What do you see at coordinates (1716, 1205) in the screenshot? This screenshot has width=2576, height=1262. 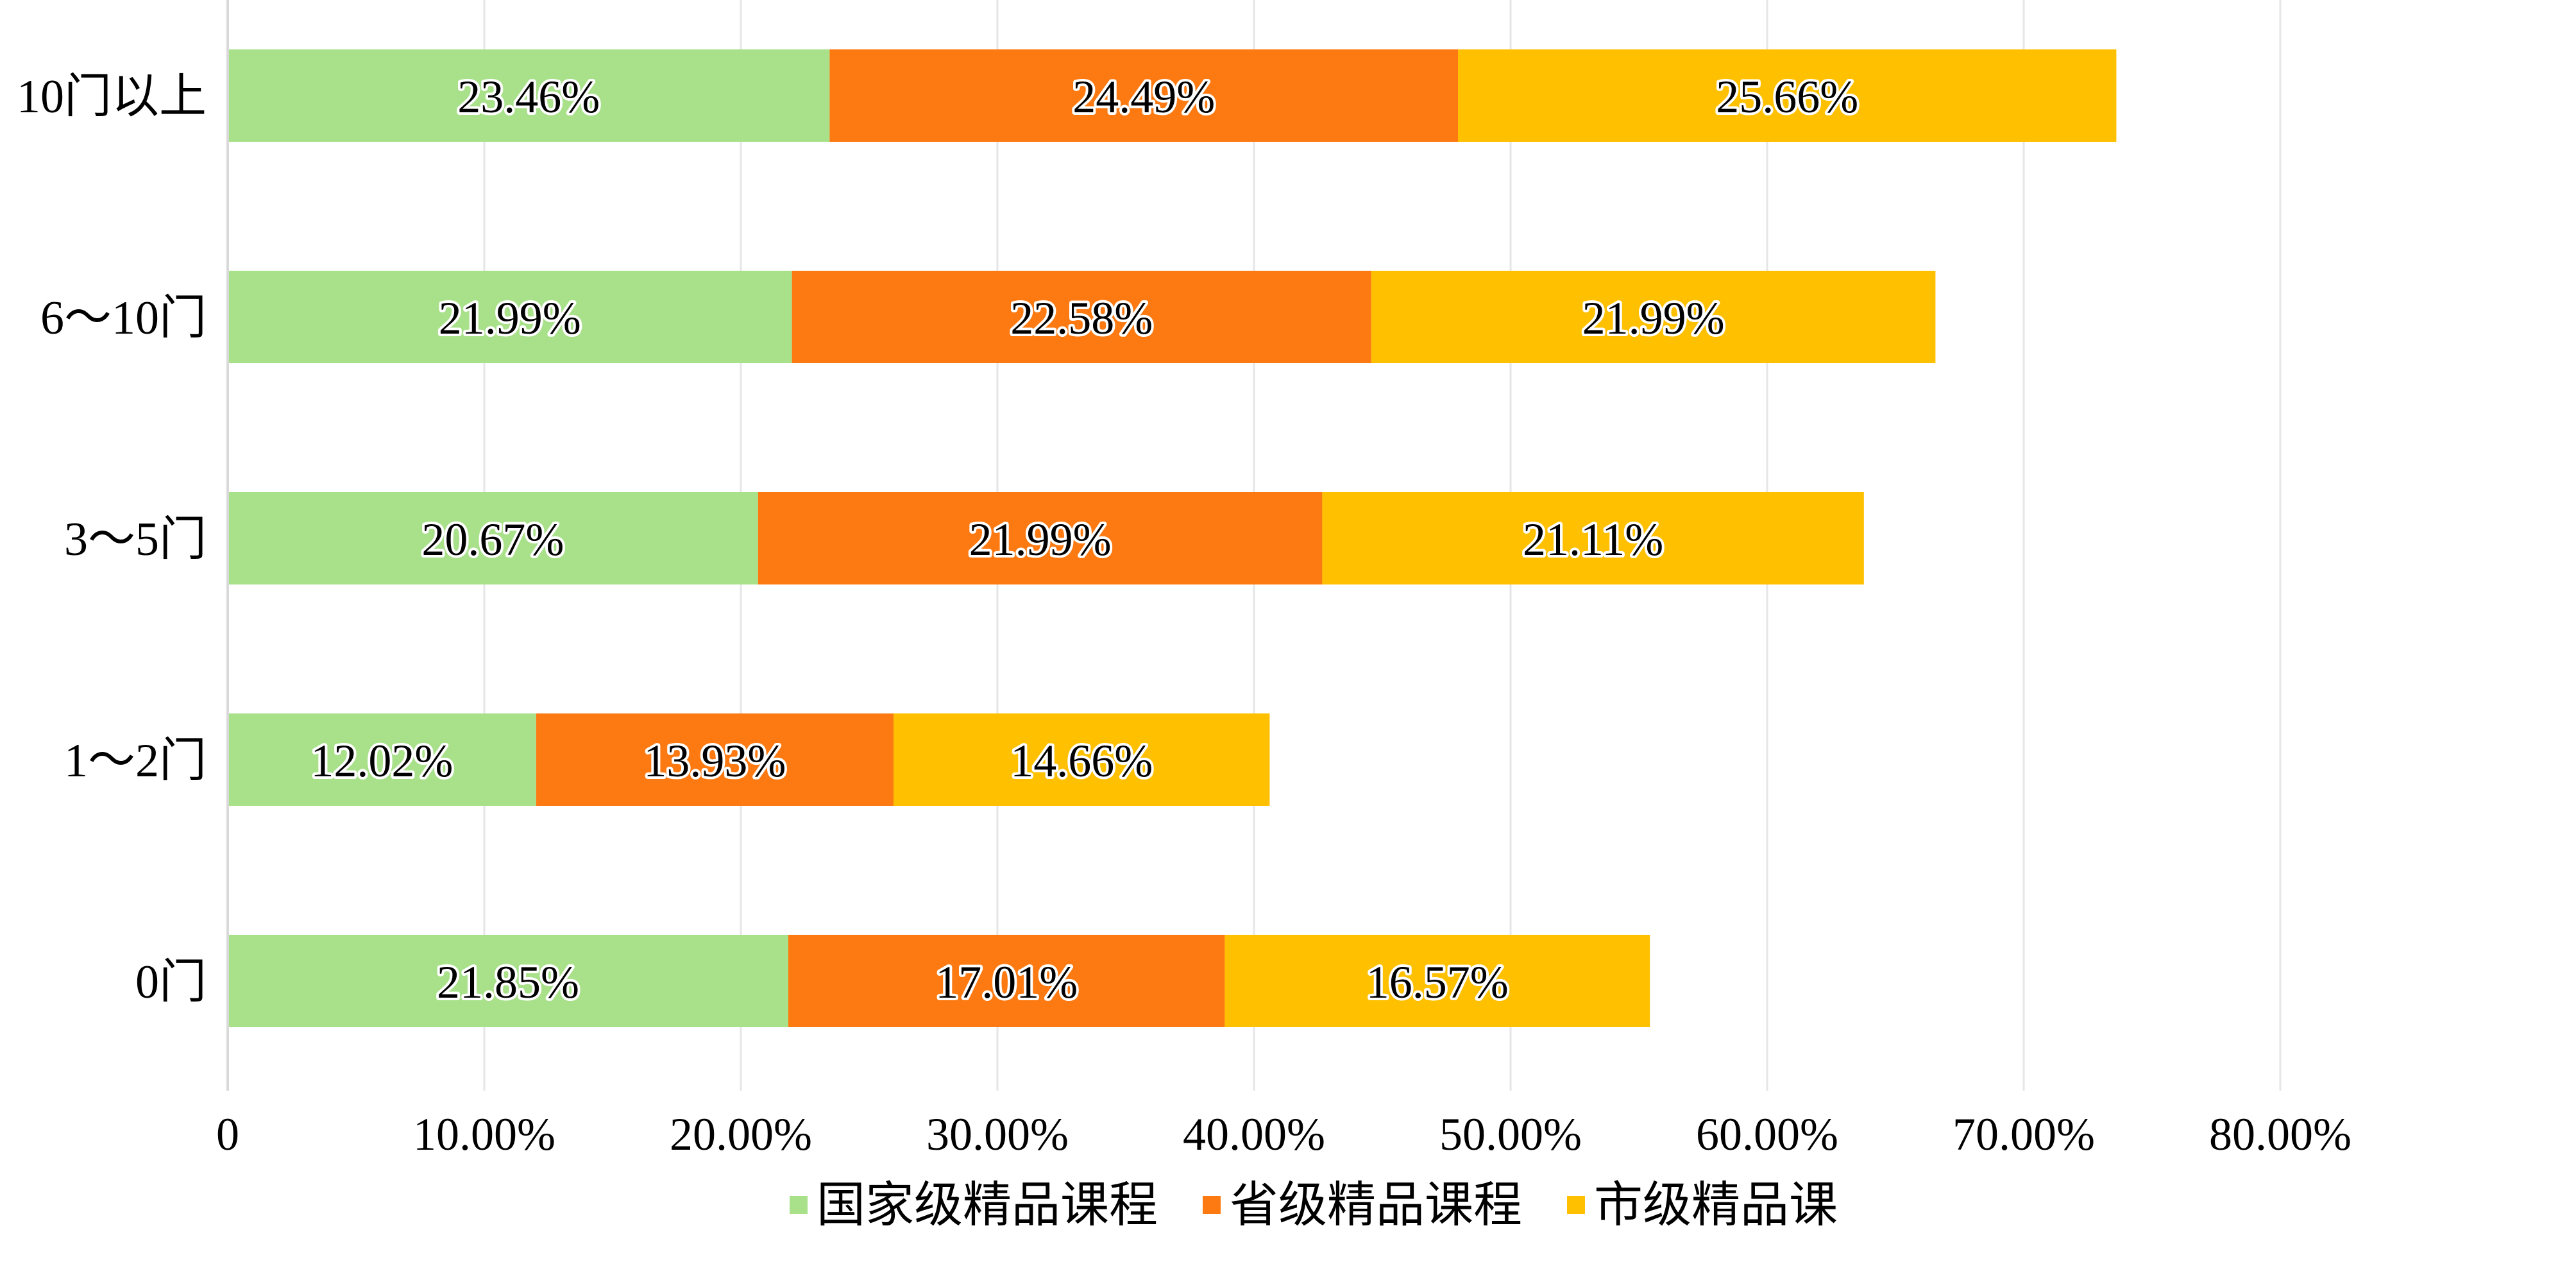 I see `legend-label: 市级精品课` at bounding box center [1716, 1205].